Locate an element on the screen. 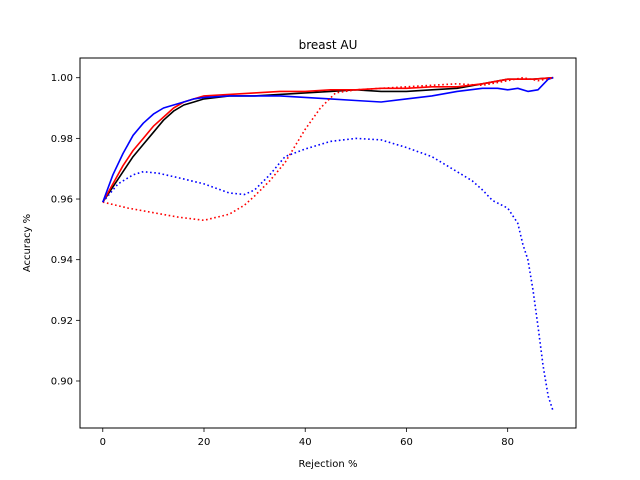  x-tick-label: 40 is located at coordinates (305, 442).